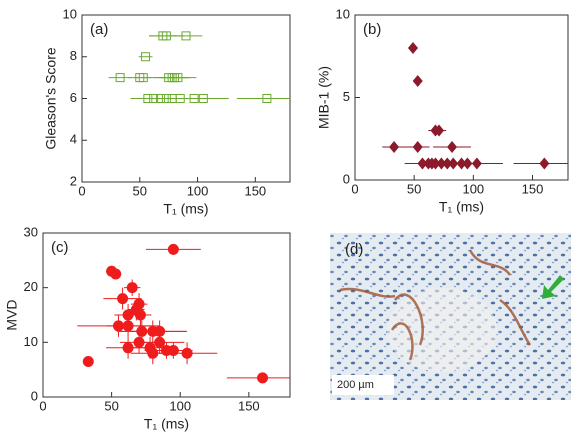 This screenshot has width=571, height=441. I want to click on y-axis-label: MIB-1 (%), so click(324, 97).